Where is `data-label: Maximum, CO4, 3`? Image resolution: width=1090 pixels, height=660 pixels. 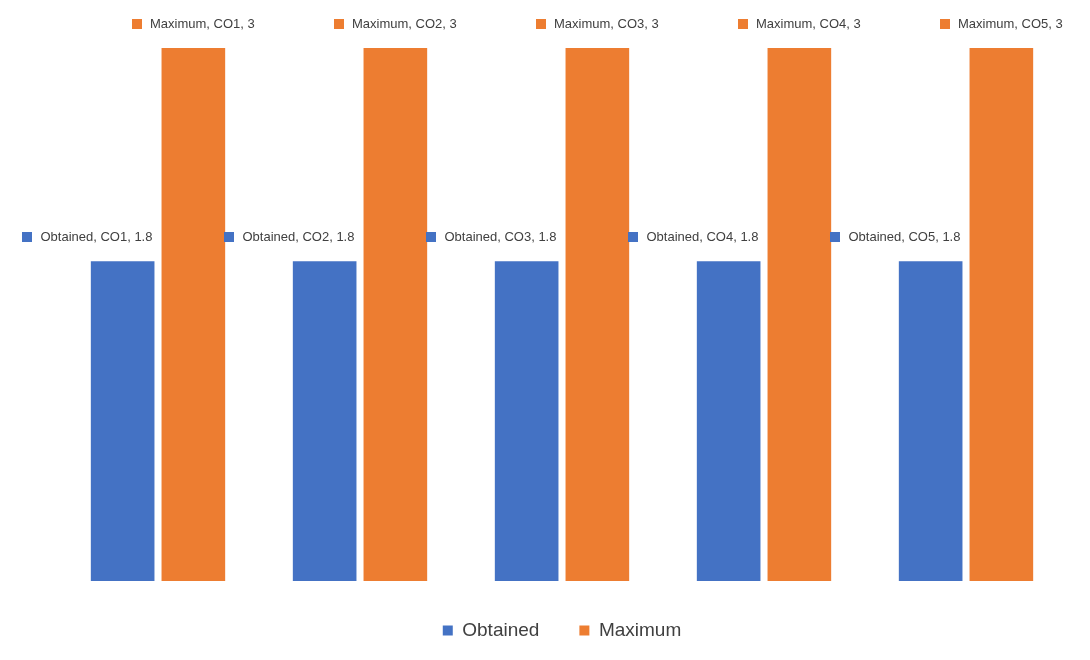
data-label: Maximum, CO4, 3 is located at coordinates (808, 23).